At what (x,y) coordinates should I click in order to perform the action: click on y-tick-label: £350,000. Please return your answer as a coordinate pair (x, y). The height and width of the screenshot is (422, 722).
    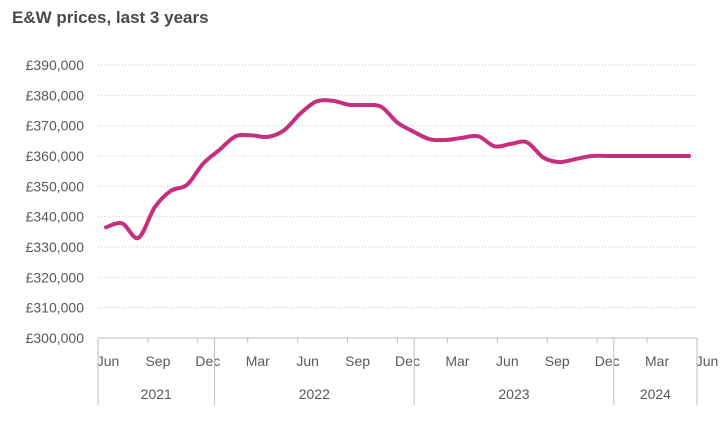
    Looking at the image, I should click on (55, 186).